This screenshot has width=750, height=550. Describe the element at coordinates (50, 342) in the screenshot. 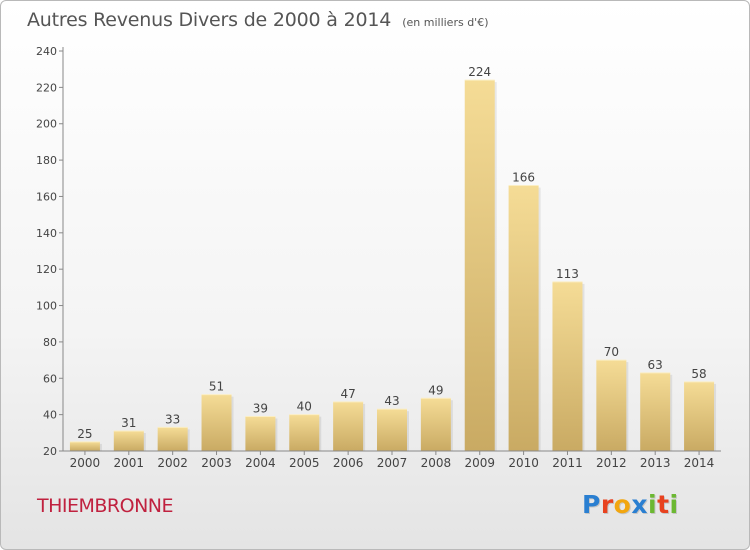

I see `y-tick-label: 80` at that location.